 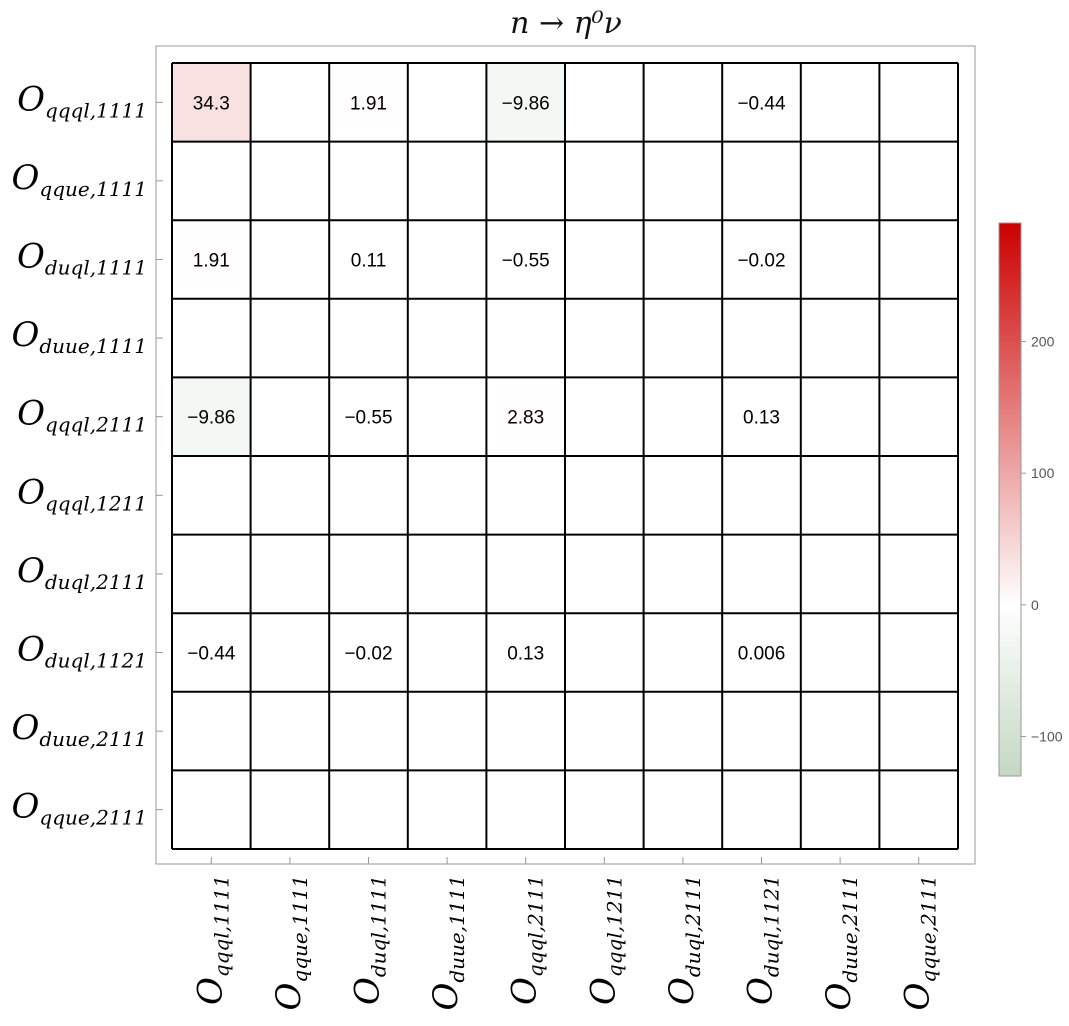 What do you see at coordinates (82, 100) in the screenshot?
I see `row-label: Oqqql,1111` at bounding box center [82, 100].